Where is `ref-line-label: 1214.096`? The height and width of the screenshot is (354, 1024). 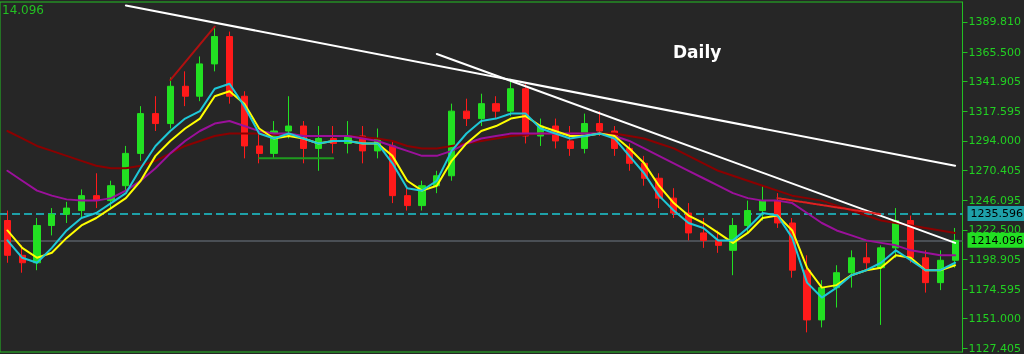
ref-line-label: 1214.096 is located at coordinates (997, 240).